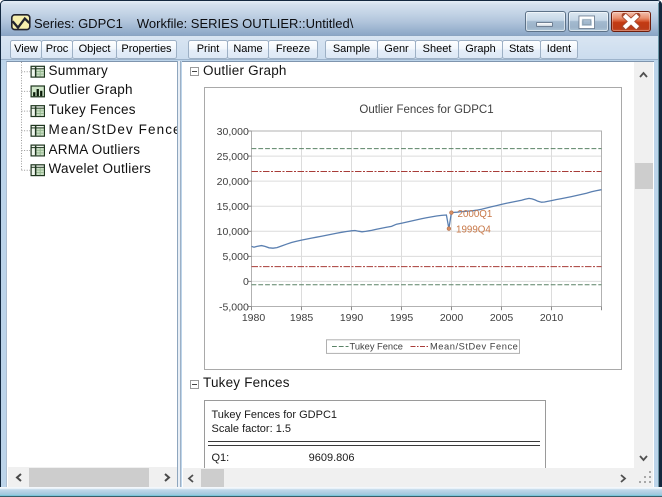 The height and width of the screenshot is (497, 662). Describe the element at coordinates (473, 229) in the screenshot. I see `svg-text: 1999Q4` at that location.